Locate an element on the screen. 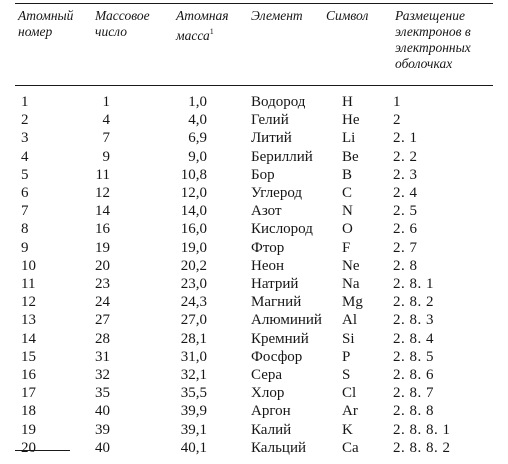  element-symbol-cell: Cl is located at coordinates (349, 393).